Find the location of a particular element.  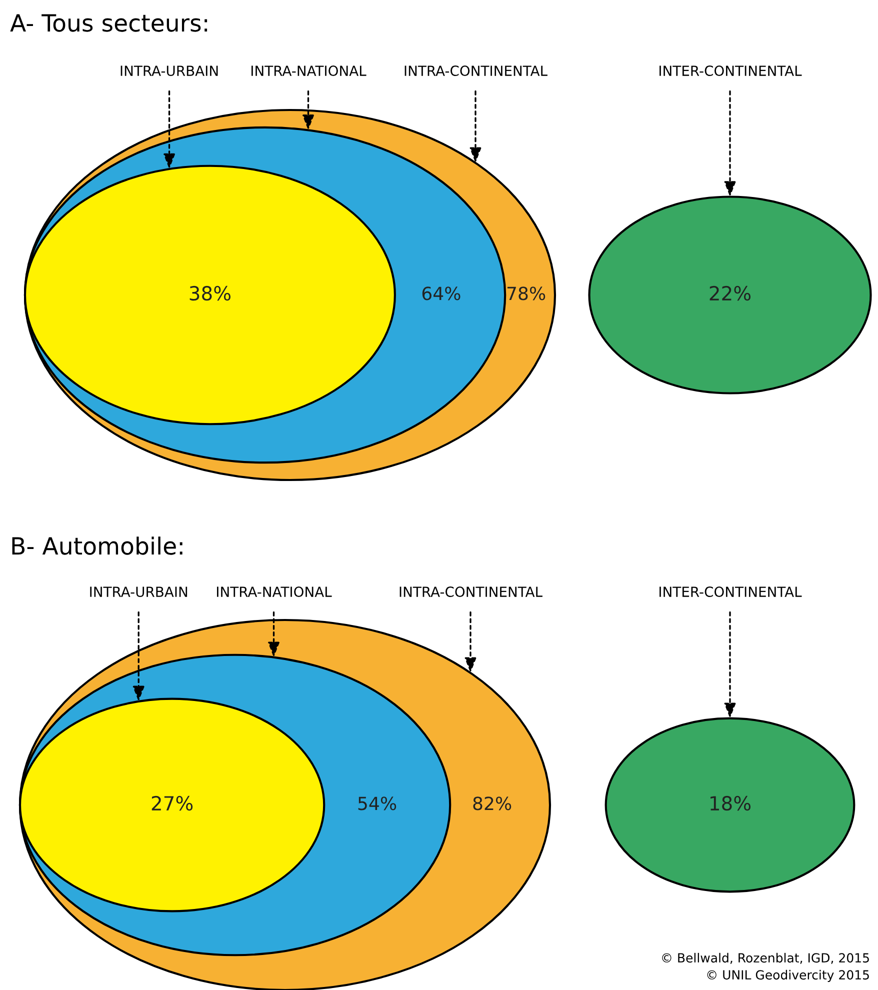

data-label: 22% is located at coordinates (730, 293).